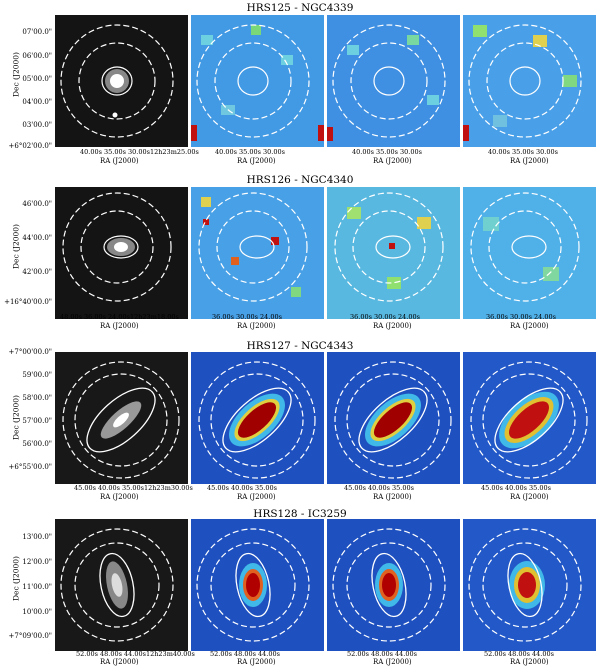  Describe the element at coordinates (37, 125) in the screenshot. I see `y-tick: 03'00.0"` at that location.